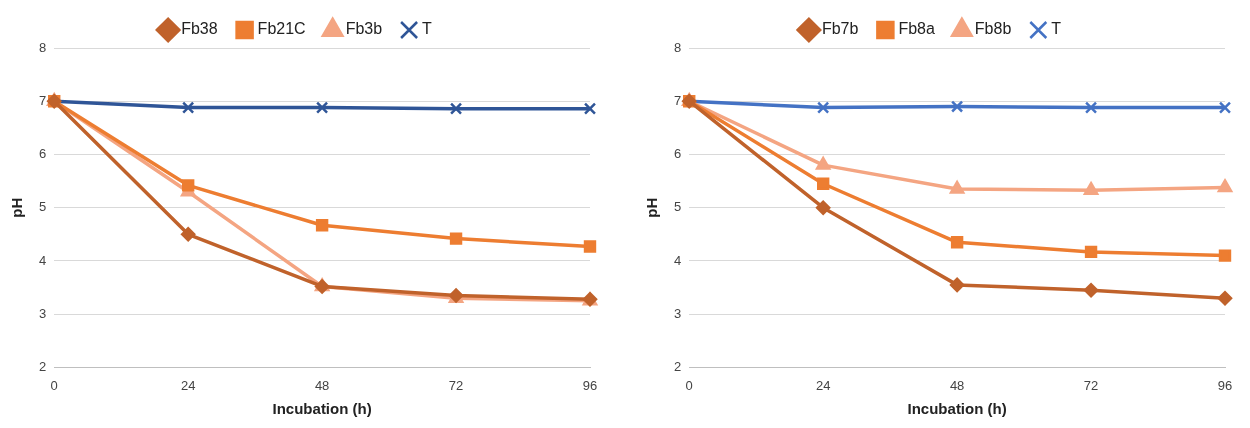  I want to click on legend-label: Fb7b, so click(840, 29).